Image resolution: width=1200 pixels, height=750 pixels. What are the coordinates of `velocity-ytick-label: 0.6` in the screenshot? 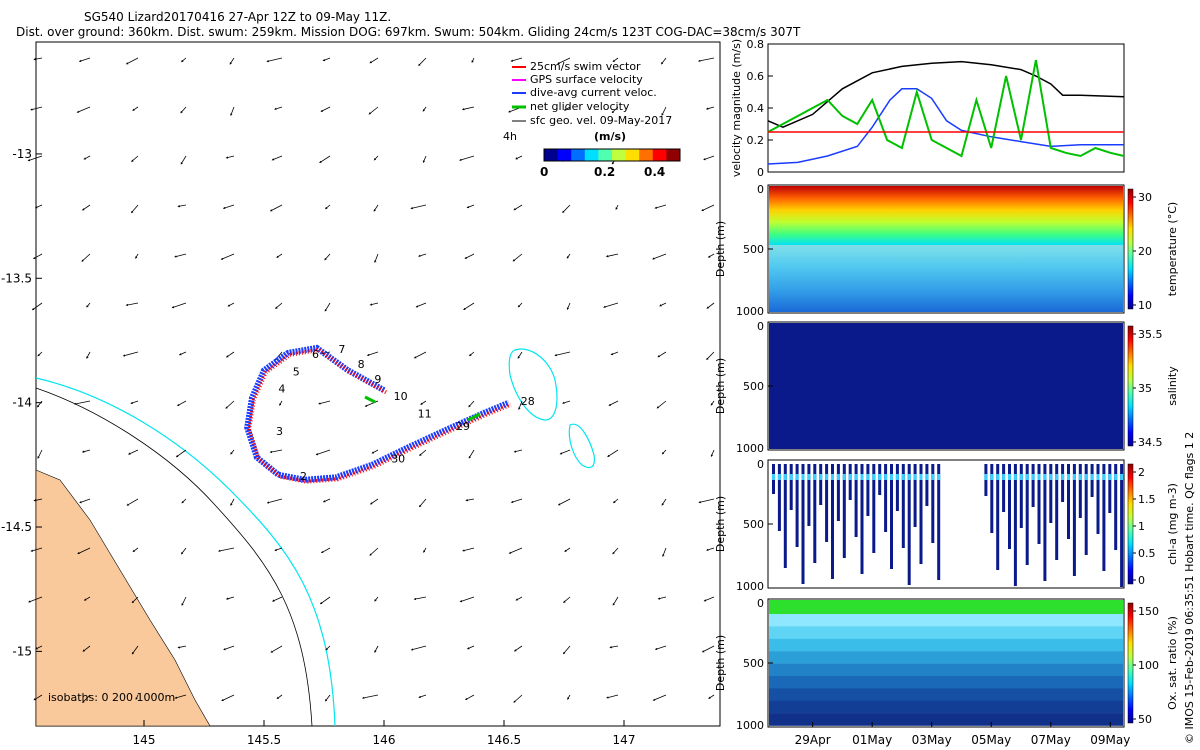 It's located at (756, 76).